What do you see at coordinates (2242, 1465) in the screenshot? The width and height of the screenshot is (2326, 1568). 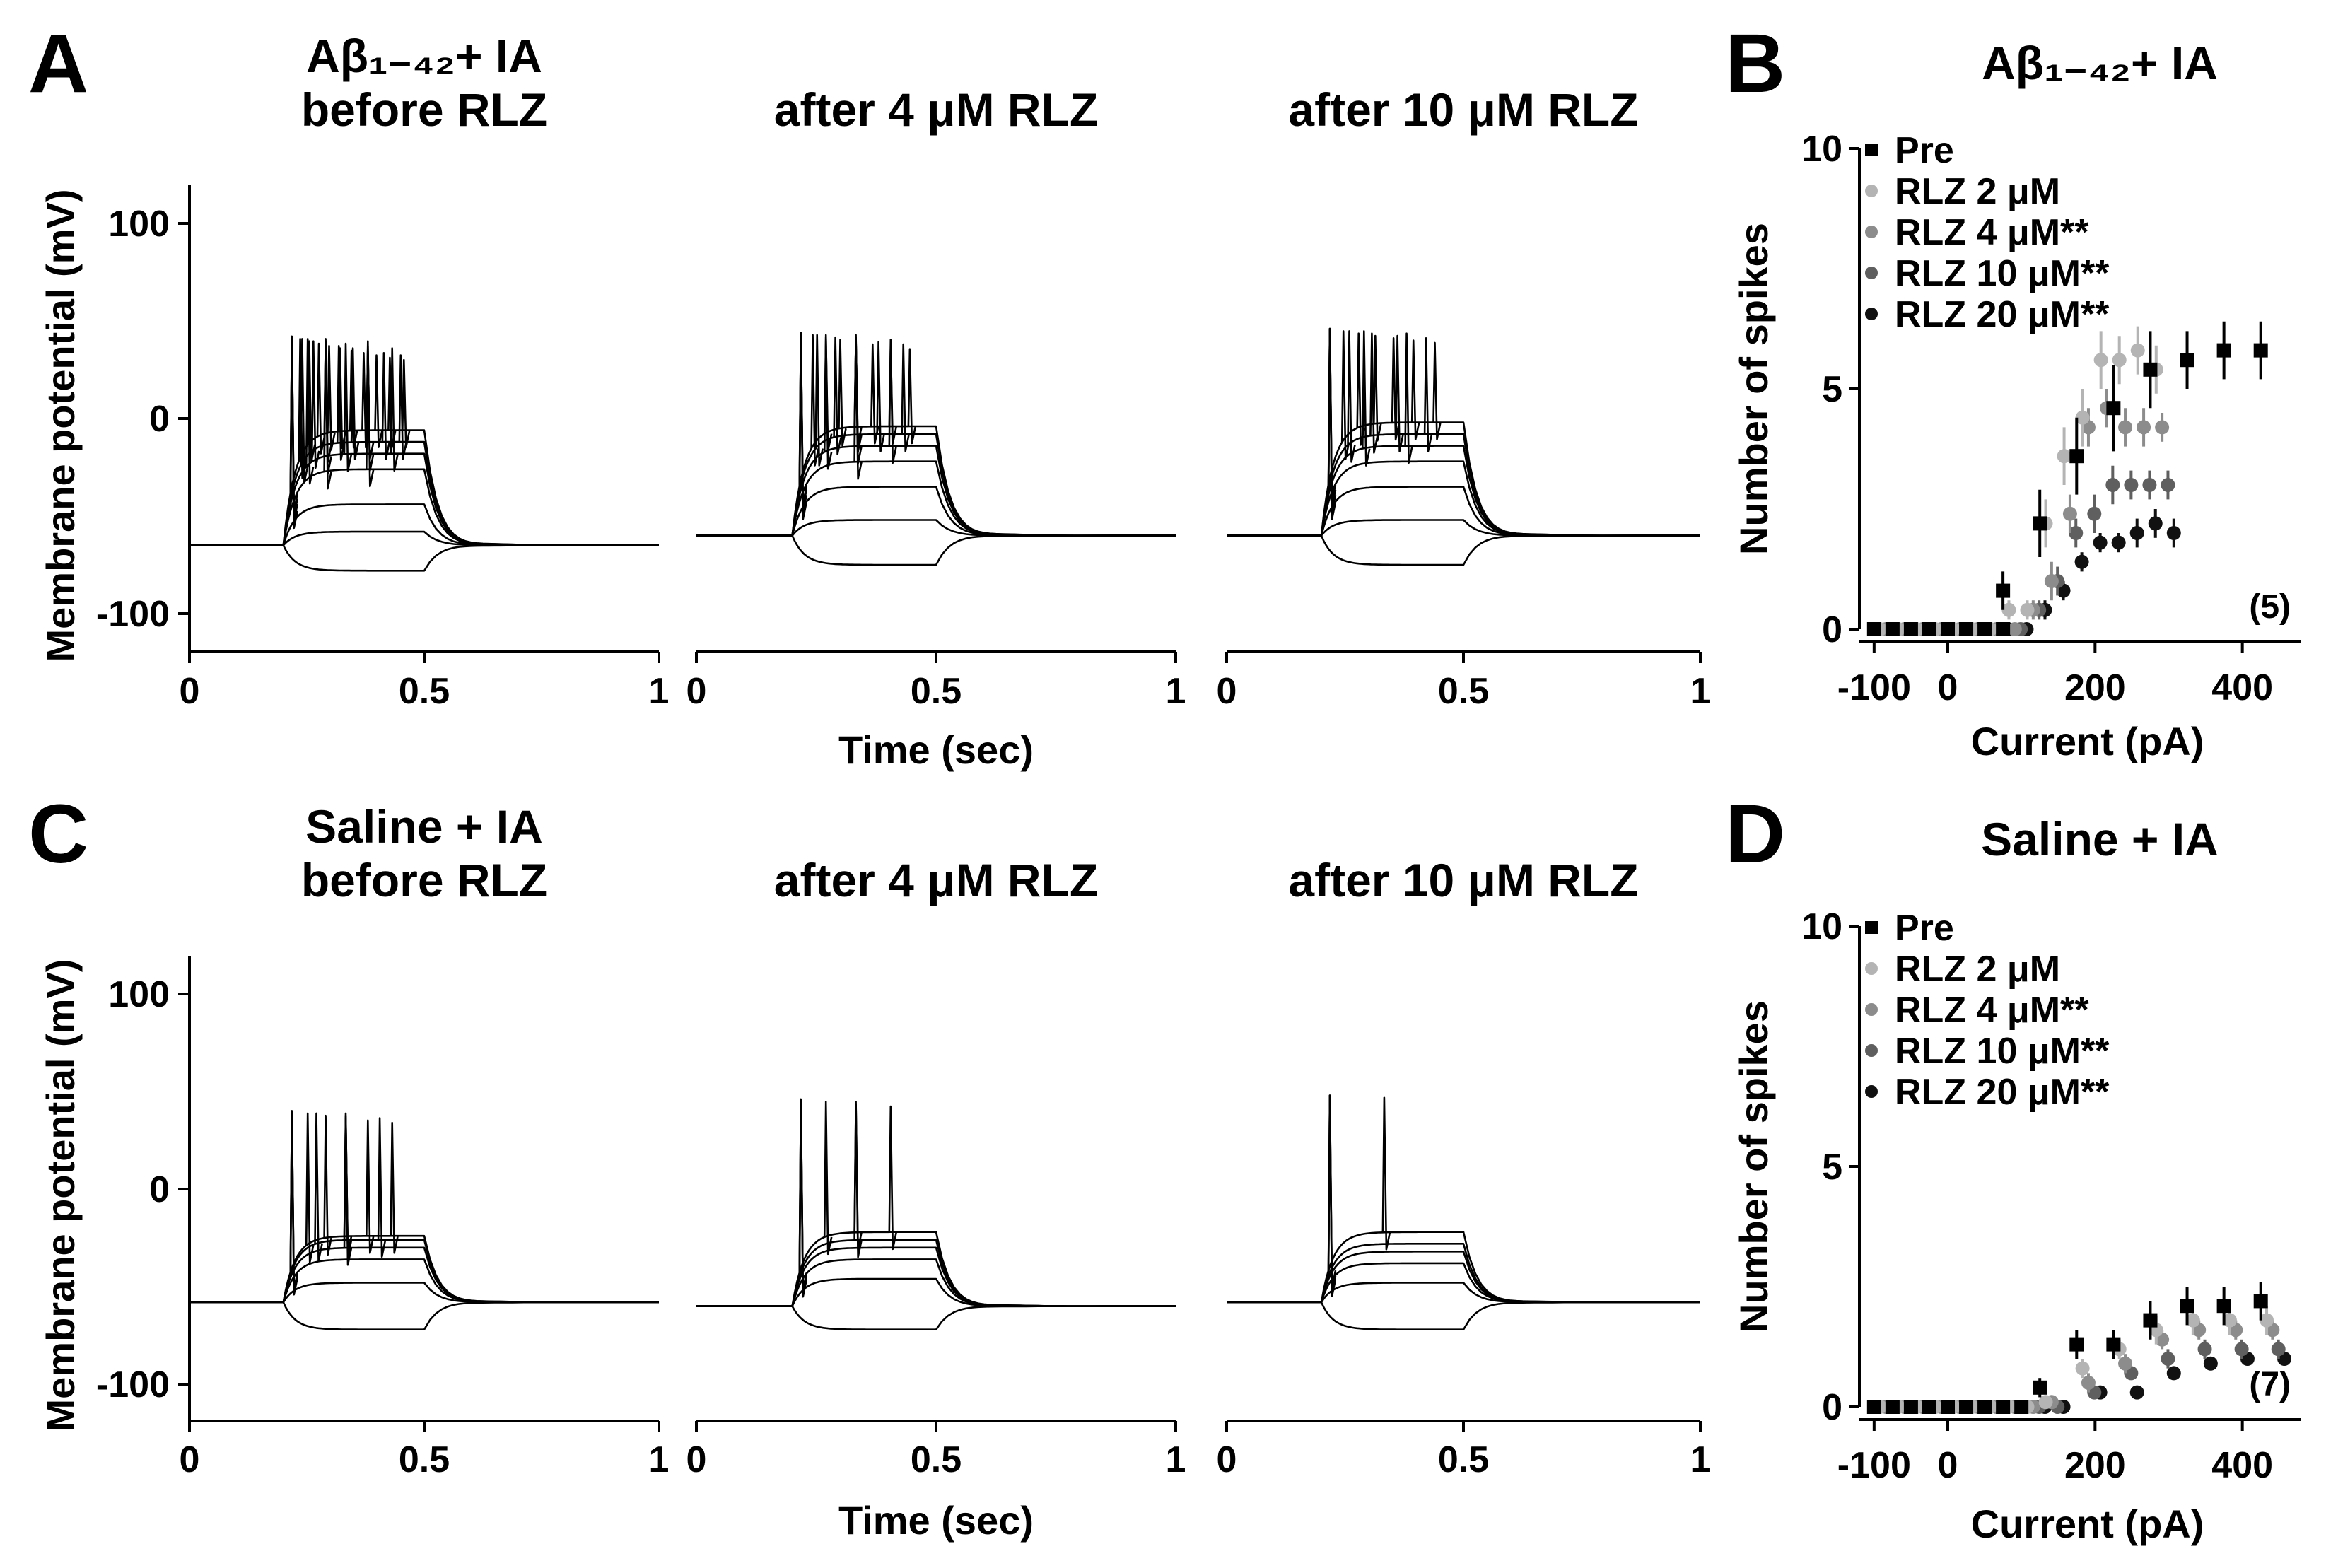 I see `x-tick-label: 400` at bounding box center [2242, 1465].